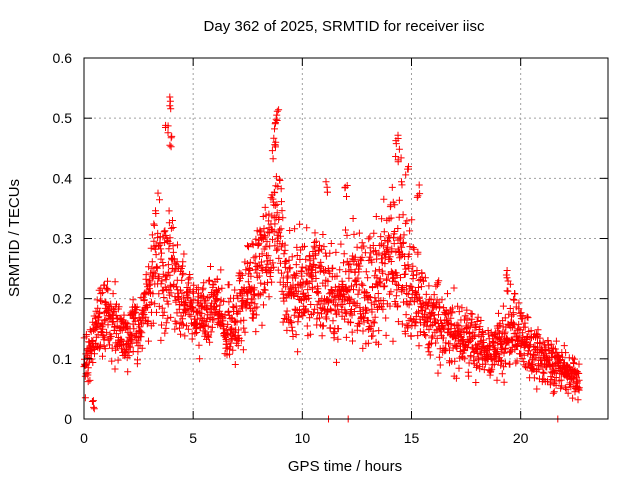  I want to click on y-tick-label: 0.4, so click(63, 178).